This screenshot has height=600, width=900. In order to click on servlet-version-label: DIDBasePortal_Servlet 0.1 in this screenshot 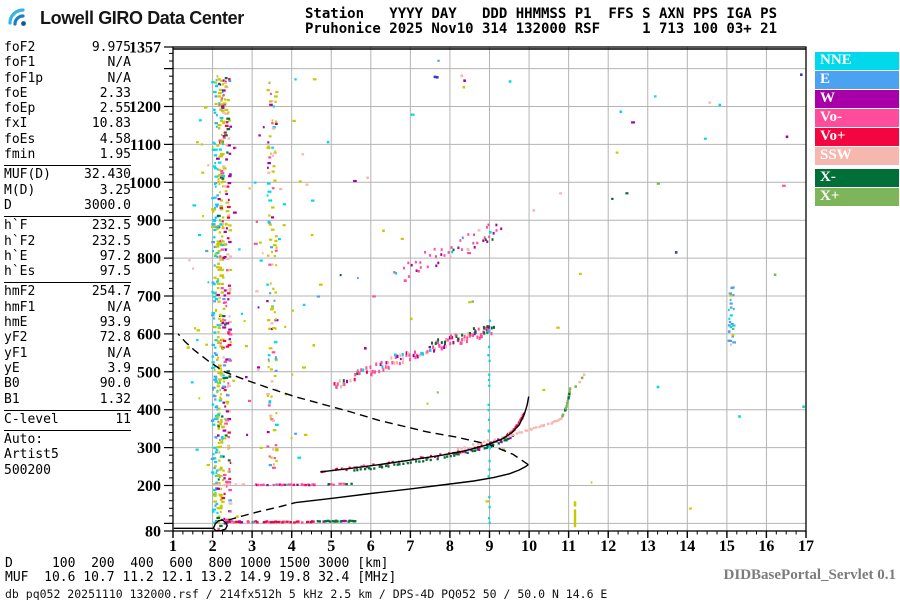, I will do `click(809, 575)`.